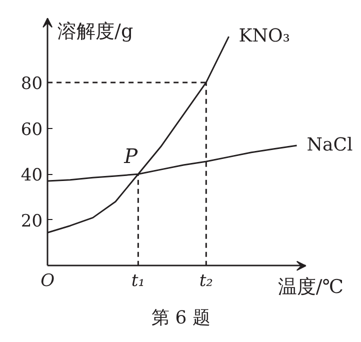 Image resolution: width=361 pixels, height=342 pixels. What do you see at coordinates (264, 36) in the screenshot?
I see `series-label: KNO₃` at bounding box center [264, 36].